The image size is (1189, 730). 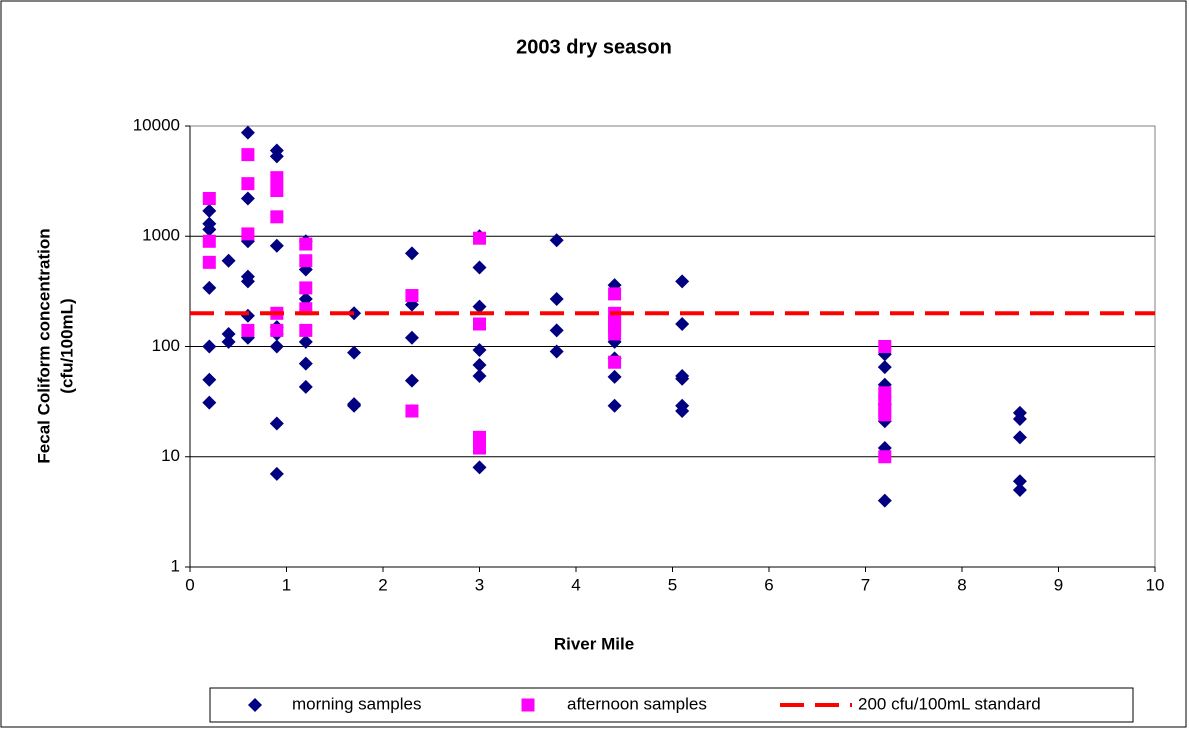 I want to click on x-axis-title: River Mile, so click(x=594, y=643).